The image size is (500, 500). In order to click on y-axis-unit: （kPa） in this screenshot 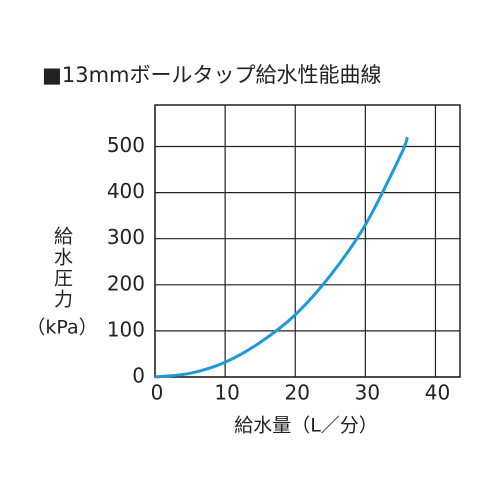, I will do `click(61, 328)`.